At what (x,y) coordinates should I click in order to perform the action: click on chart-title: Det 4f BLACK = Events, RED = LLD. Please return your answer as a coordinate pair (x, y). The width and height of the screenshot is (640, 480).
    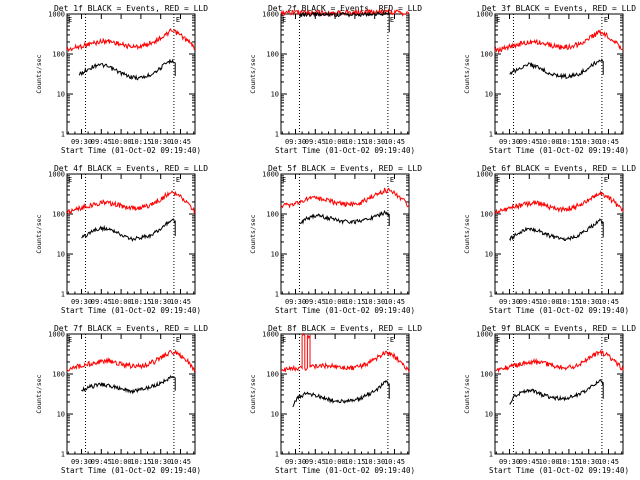
    Looking at the image, I should click on (131, 168).